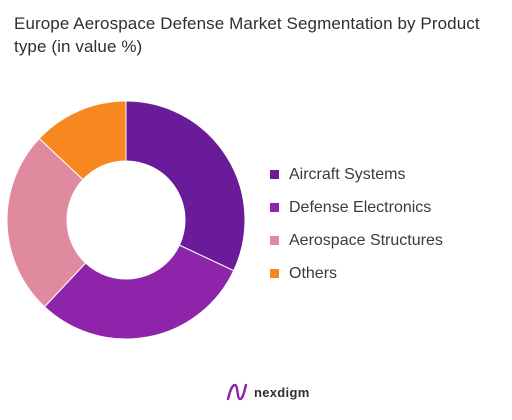  Describe the element at coordinates (185, 186) in the screenshot. I see `slice-aircraft-systems` at that location.